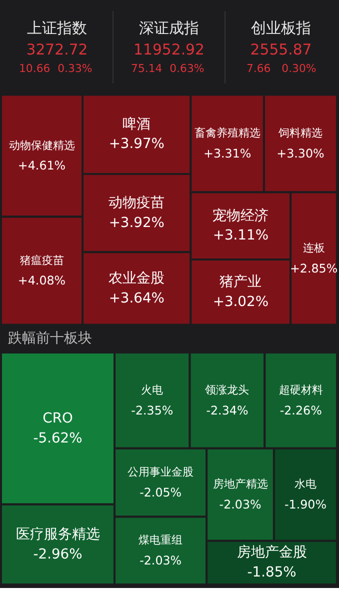 The image size is (339, 590). What do you see at coordinates (152, 389) in the screenshot?
I see `category-label: 火电` at bounding box center [152, 389].